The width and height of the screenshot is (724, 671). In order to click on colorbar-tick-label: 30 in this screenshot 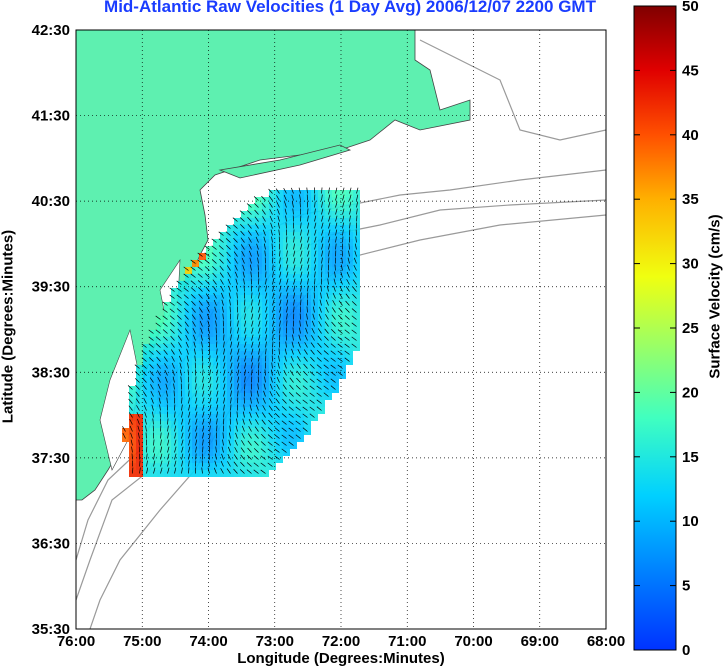, I will do `click(690, 264)`.